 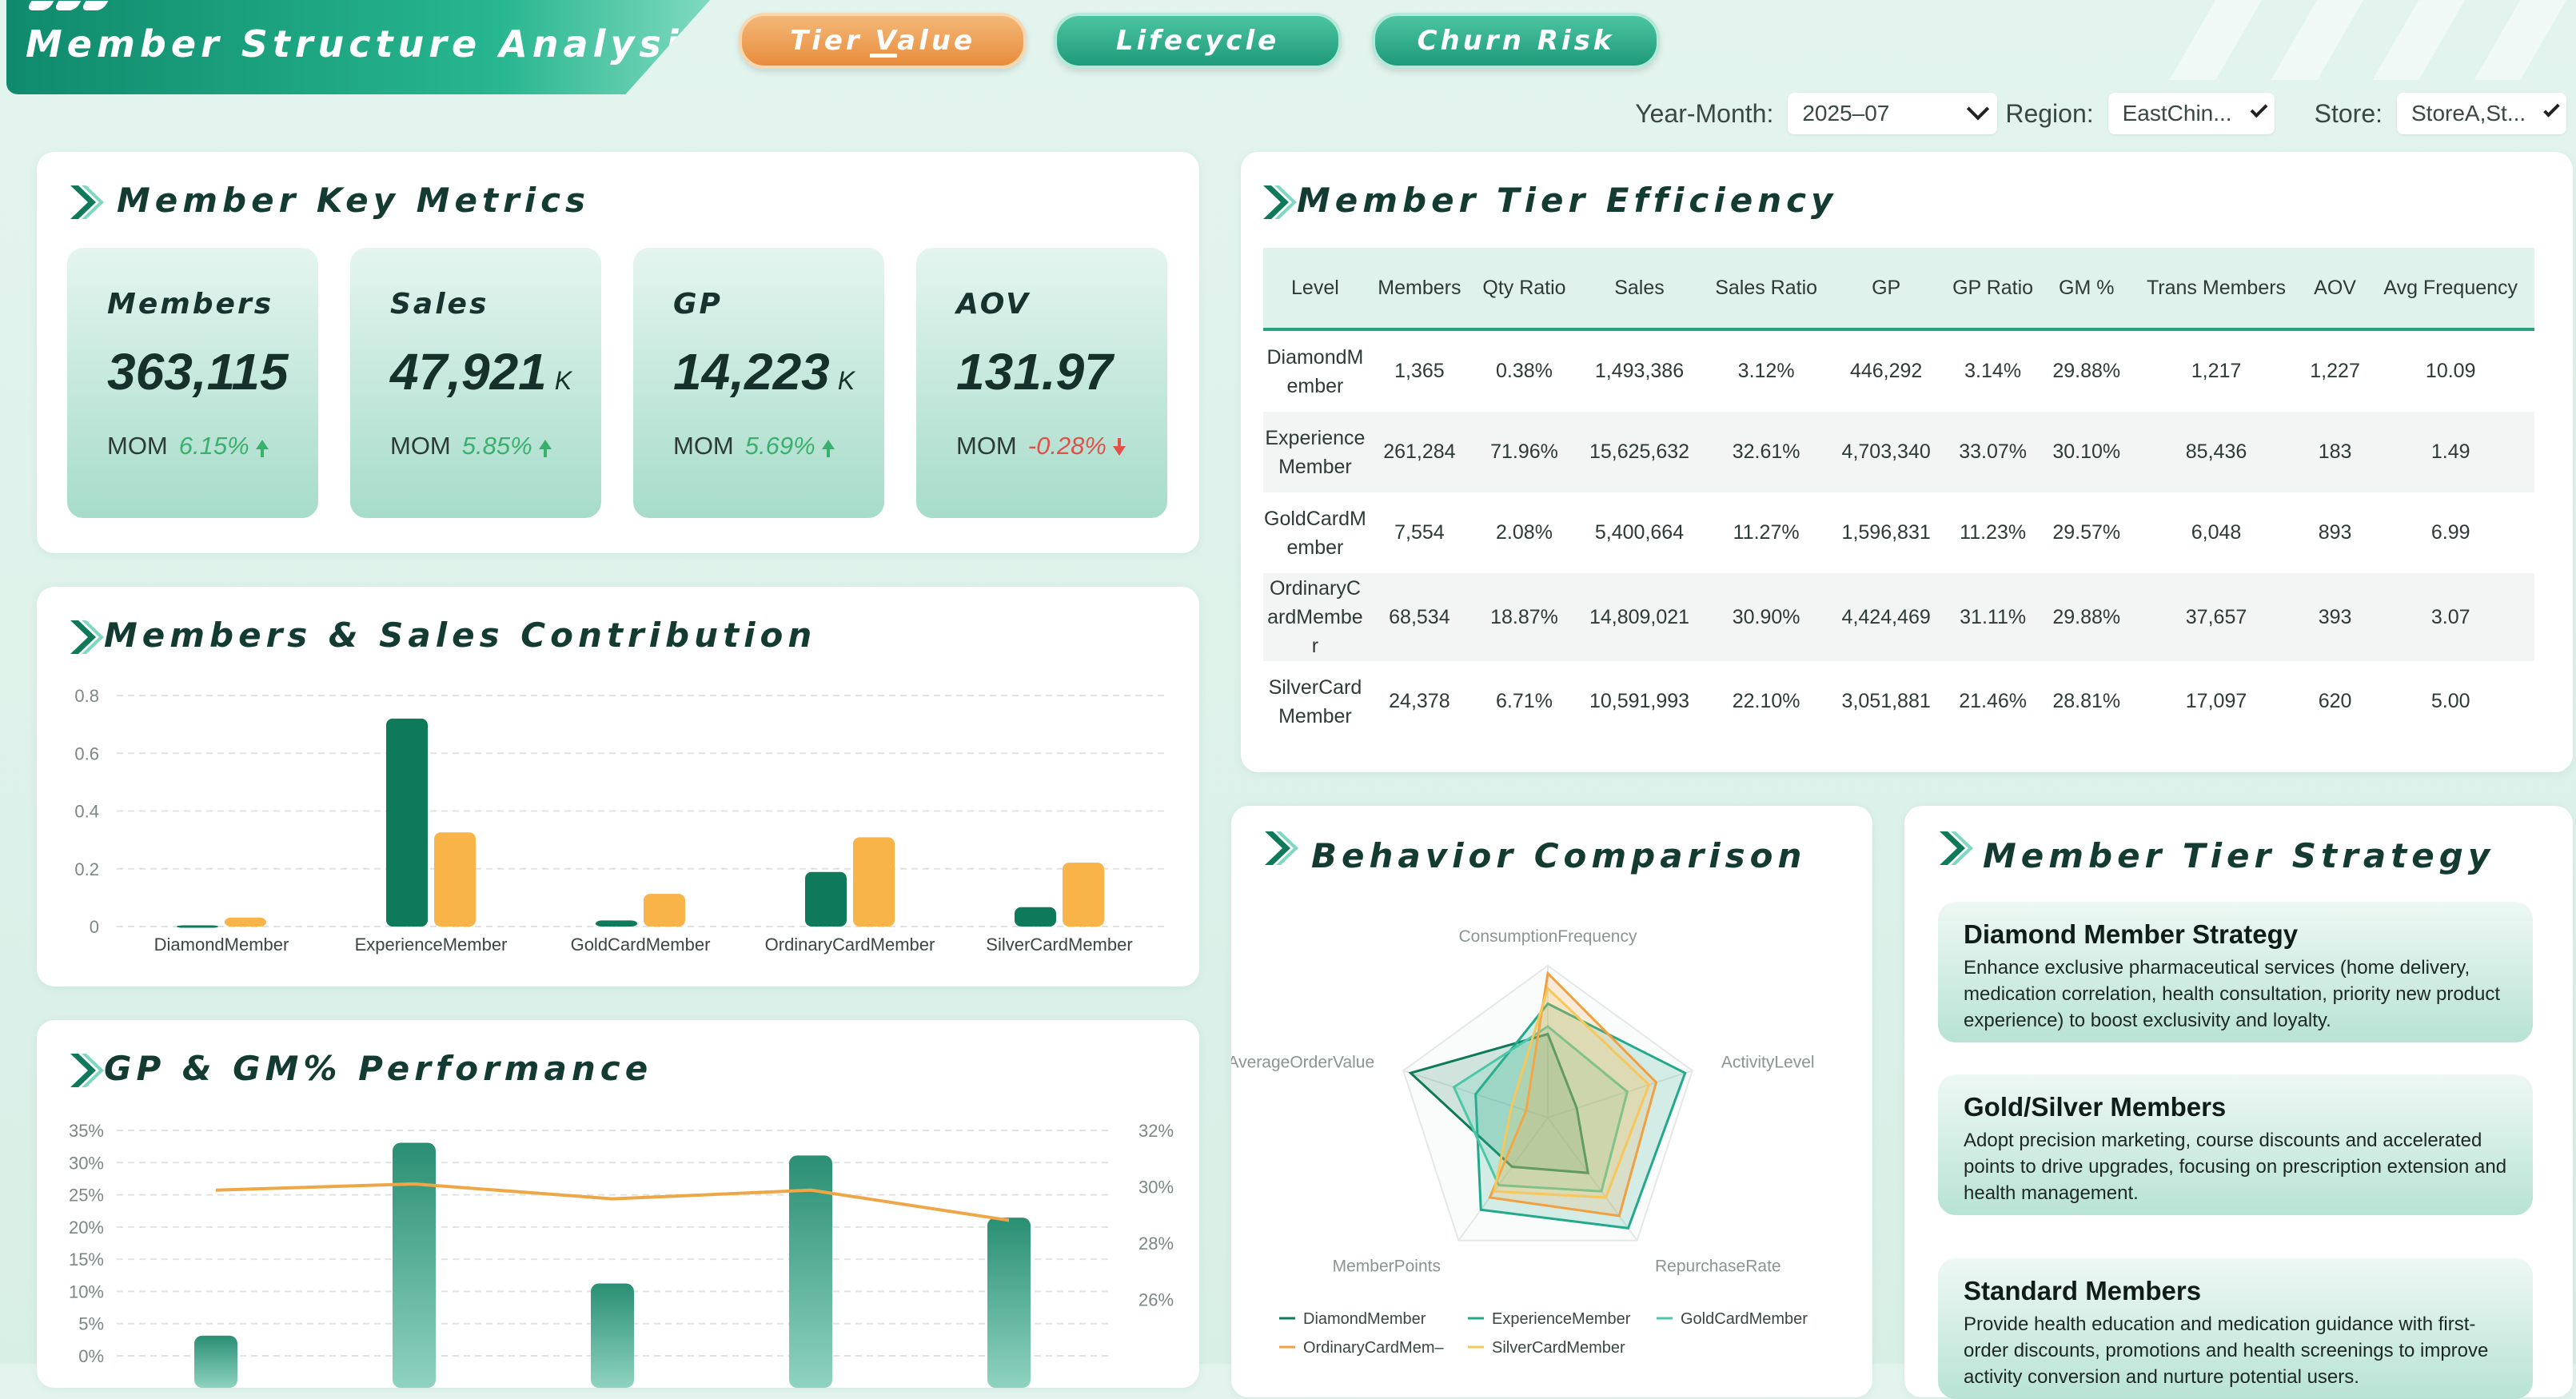 What do you see at coordinates (2335, 371) in the screenshot?
I see `table-cell: 1,227` at bounding box center [2335, 371].